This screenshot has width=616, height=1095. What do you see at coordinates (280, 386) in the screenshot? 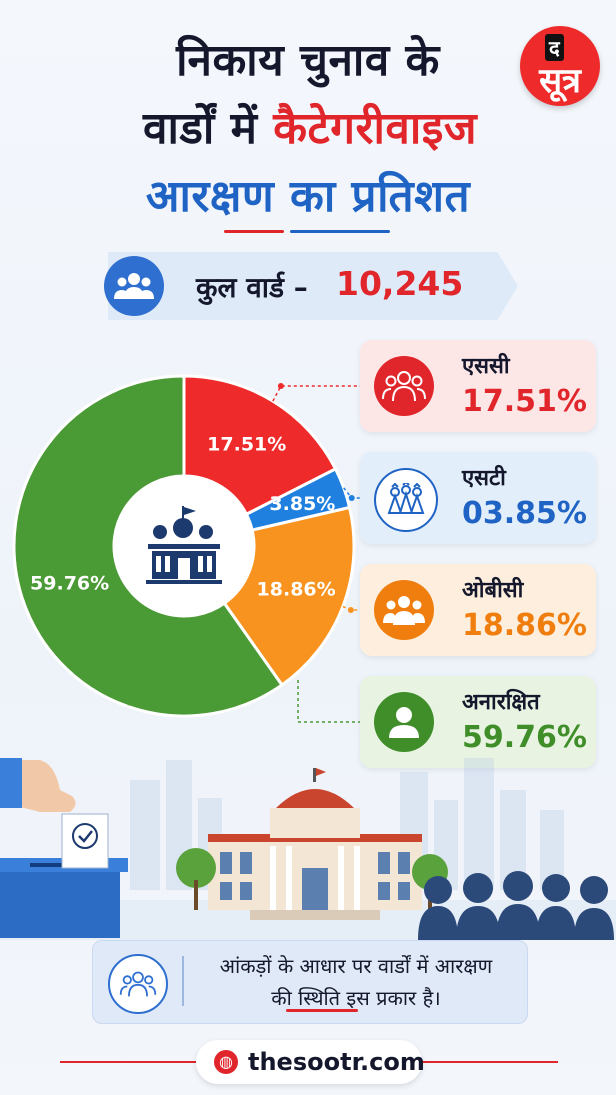
I see `leader-dot-sc` at bounding box center [280, 386].